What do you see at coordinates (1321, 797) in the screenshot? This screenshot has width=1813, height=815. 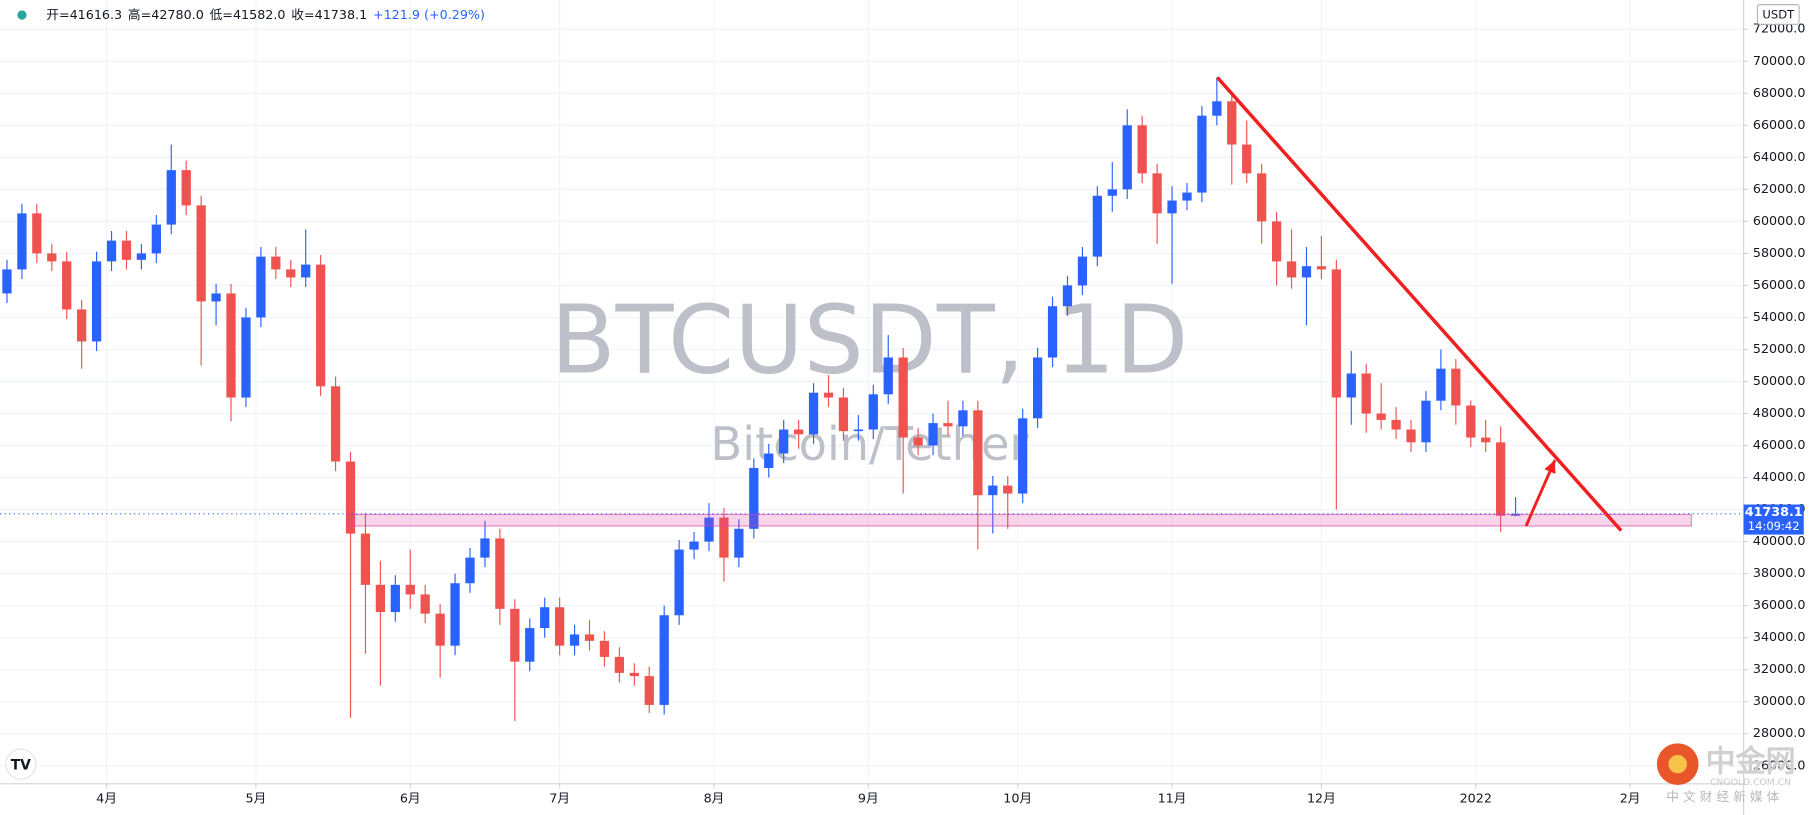 I see `x-tick-label: 12月` at bounding box center [1321, 797].